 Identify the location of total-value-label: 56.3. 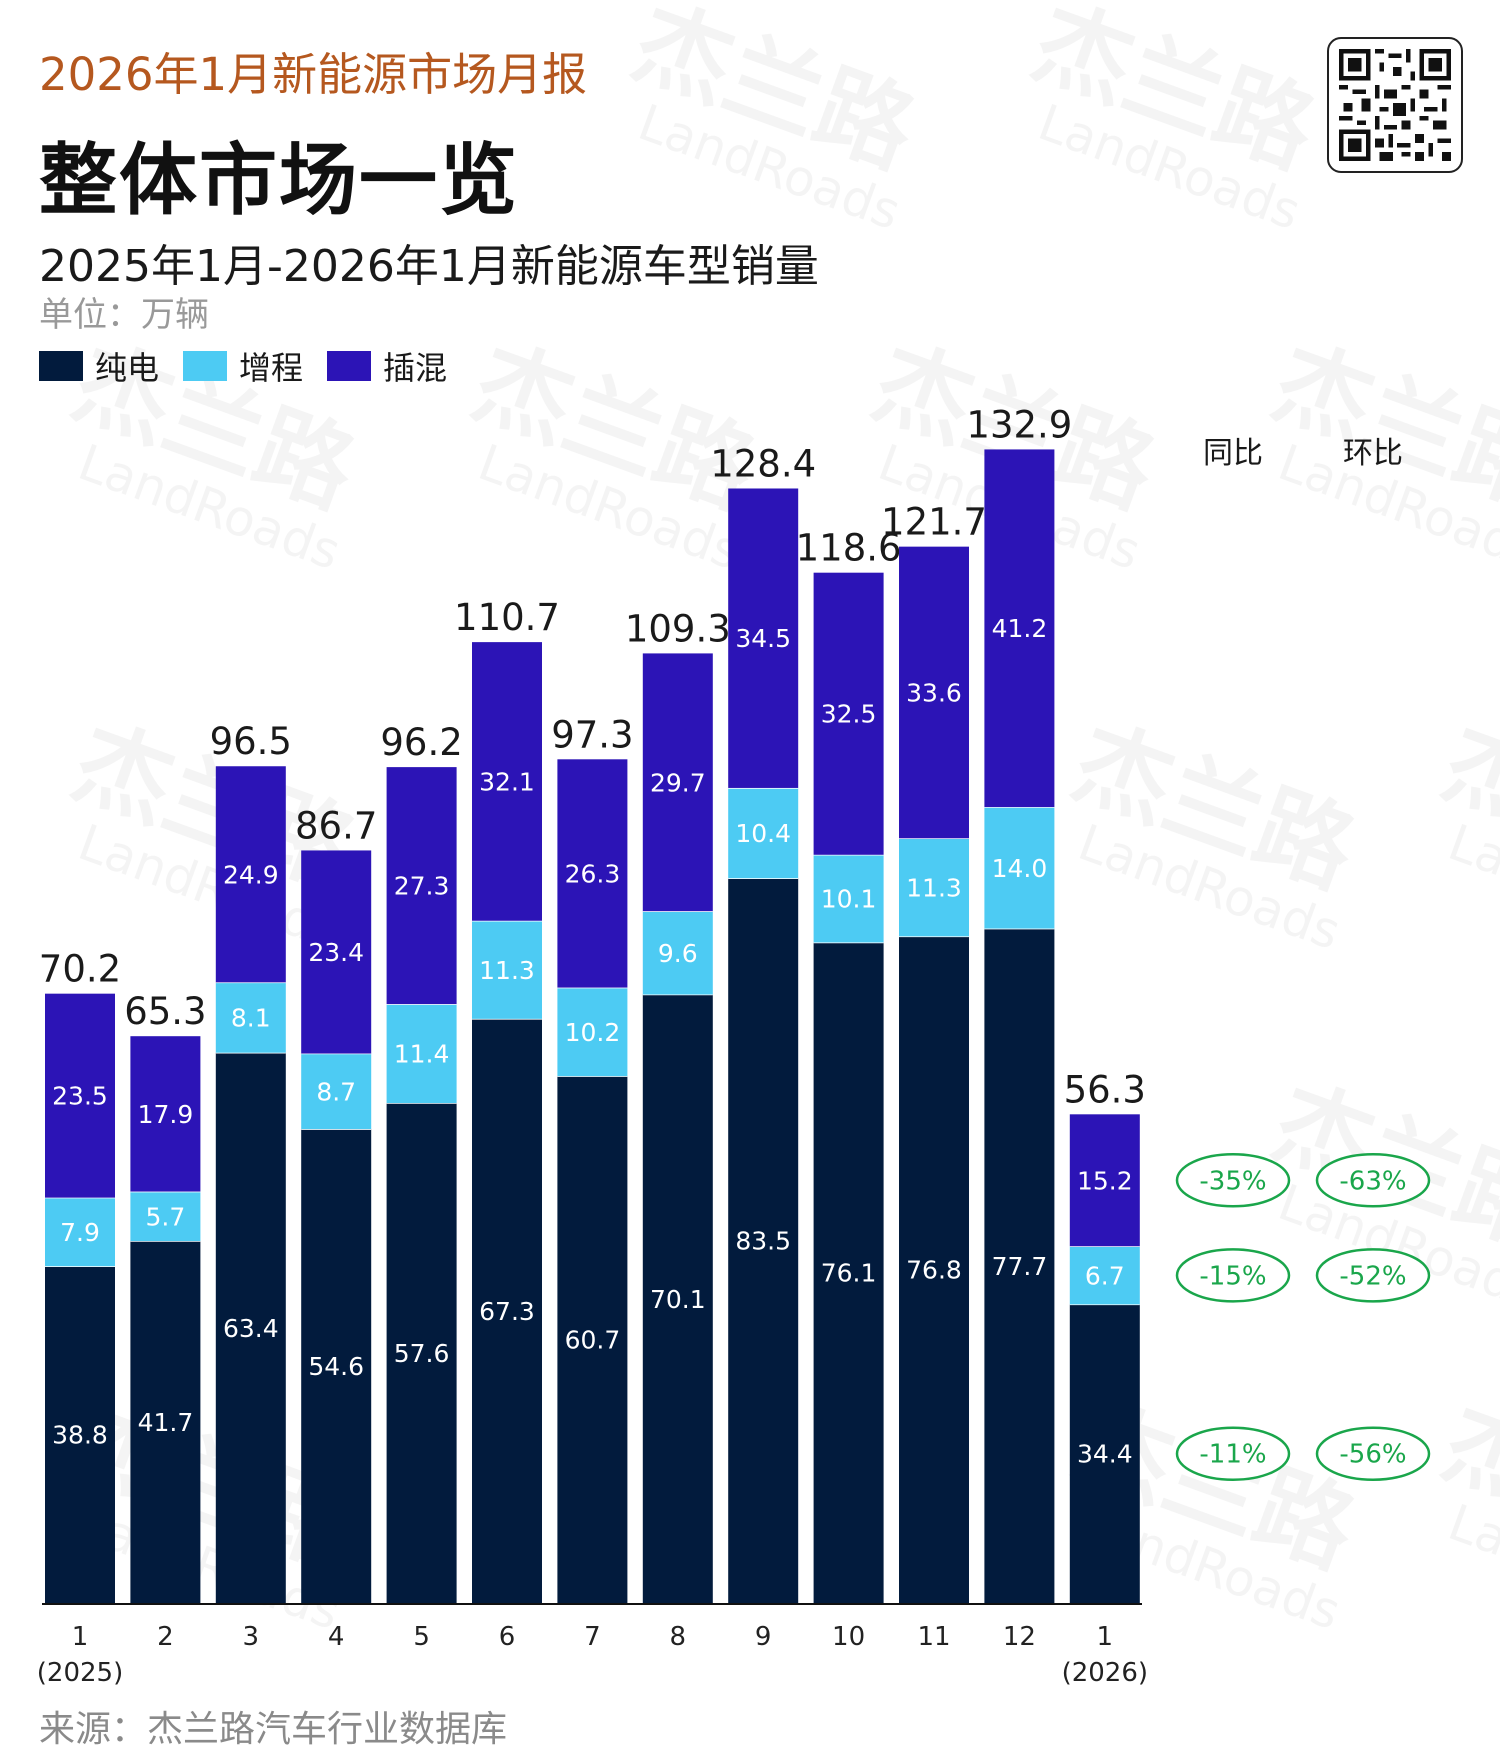
(1105, 1089).